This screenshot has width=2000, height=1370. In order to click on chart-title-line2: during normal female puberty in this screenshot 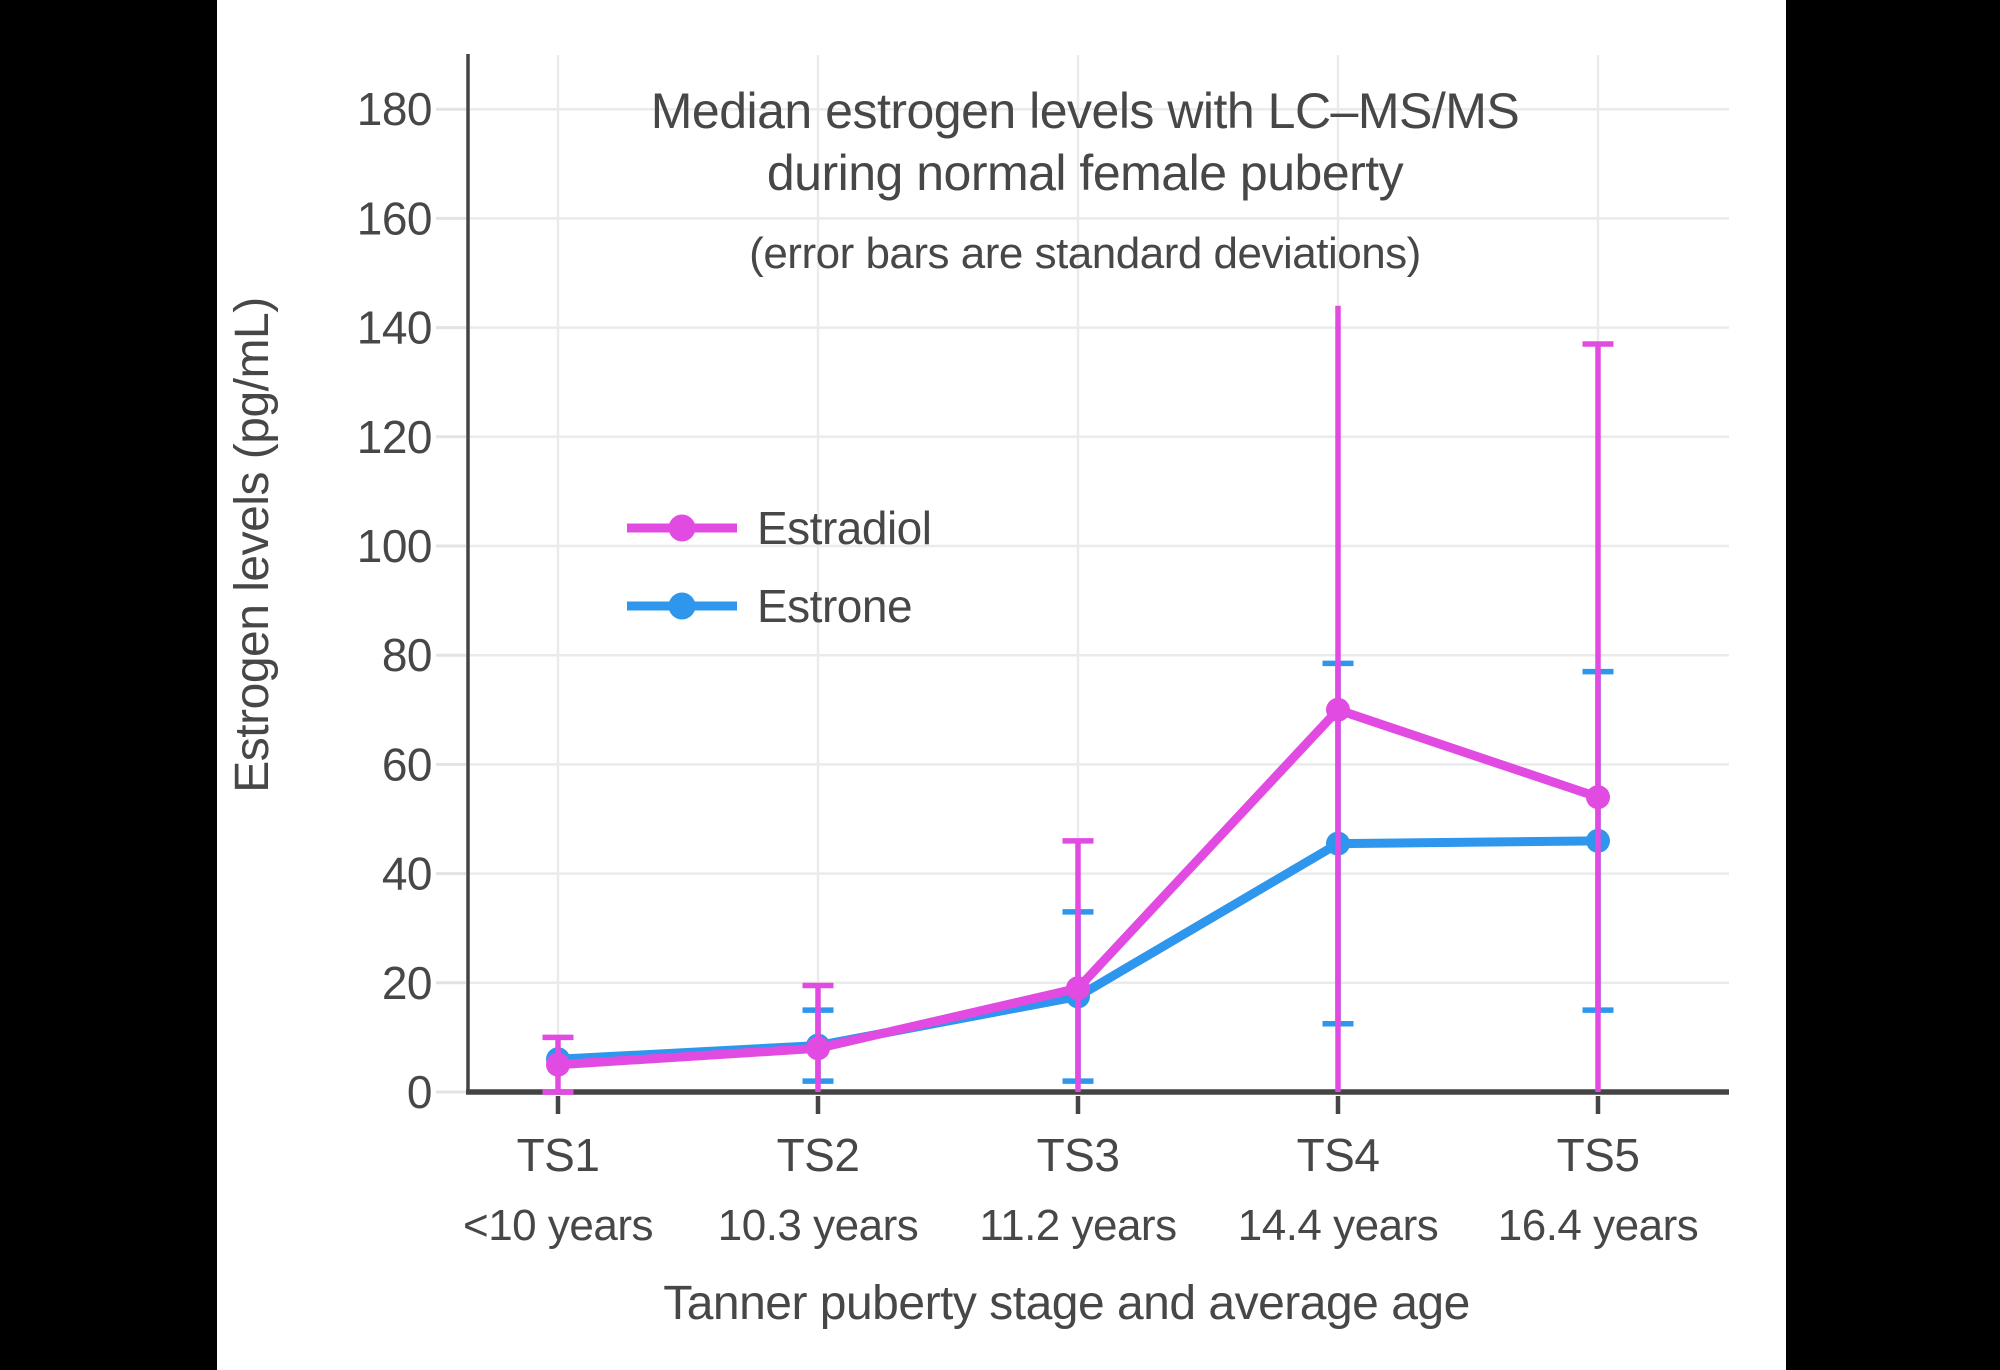, I will do `click(1085, 173)`.